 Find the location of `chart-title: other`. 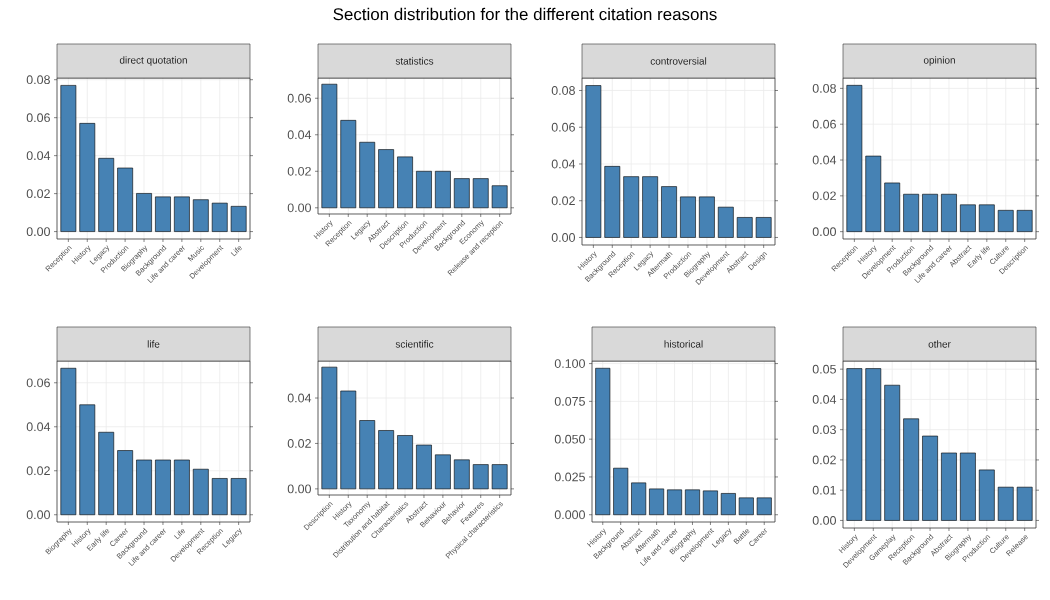

chart-title: other is located at coordinates (939, 344).